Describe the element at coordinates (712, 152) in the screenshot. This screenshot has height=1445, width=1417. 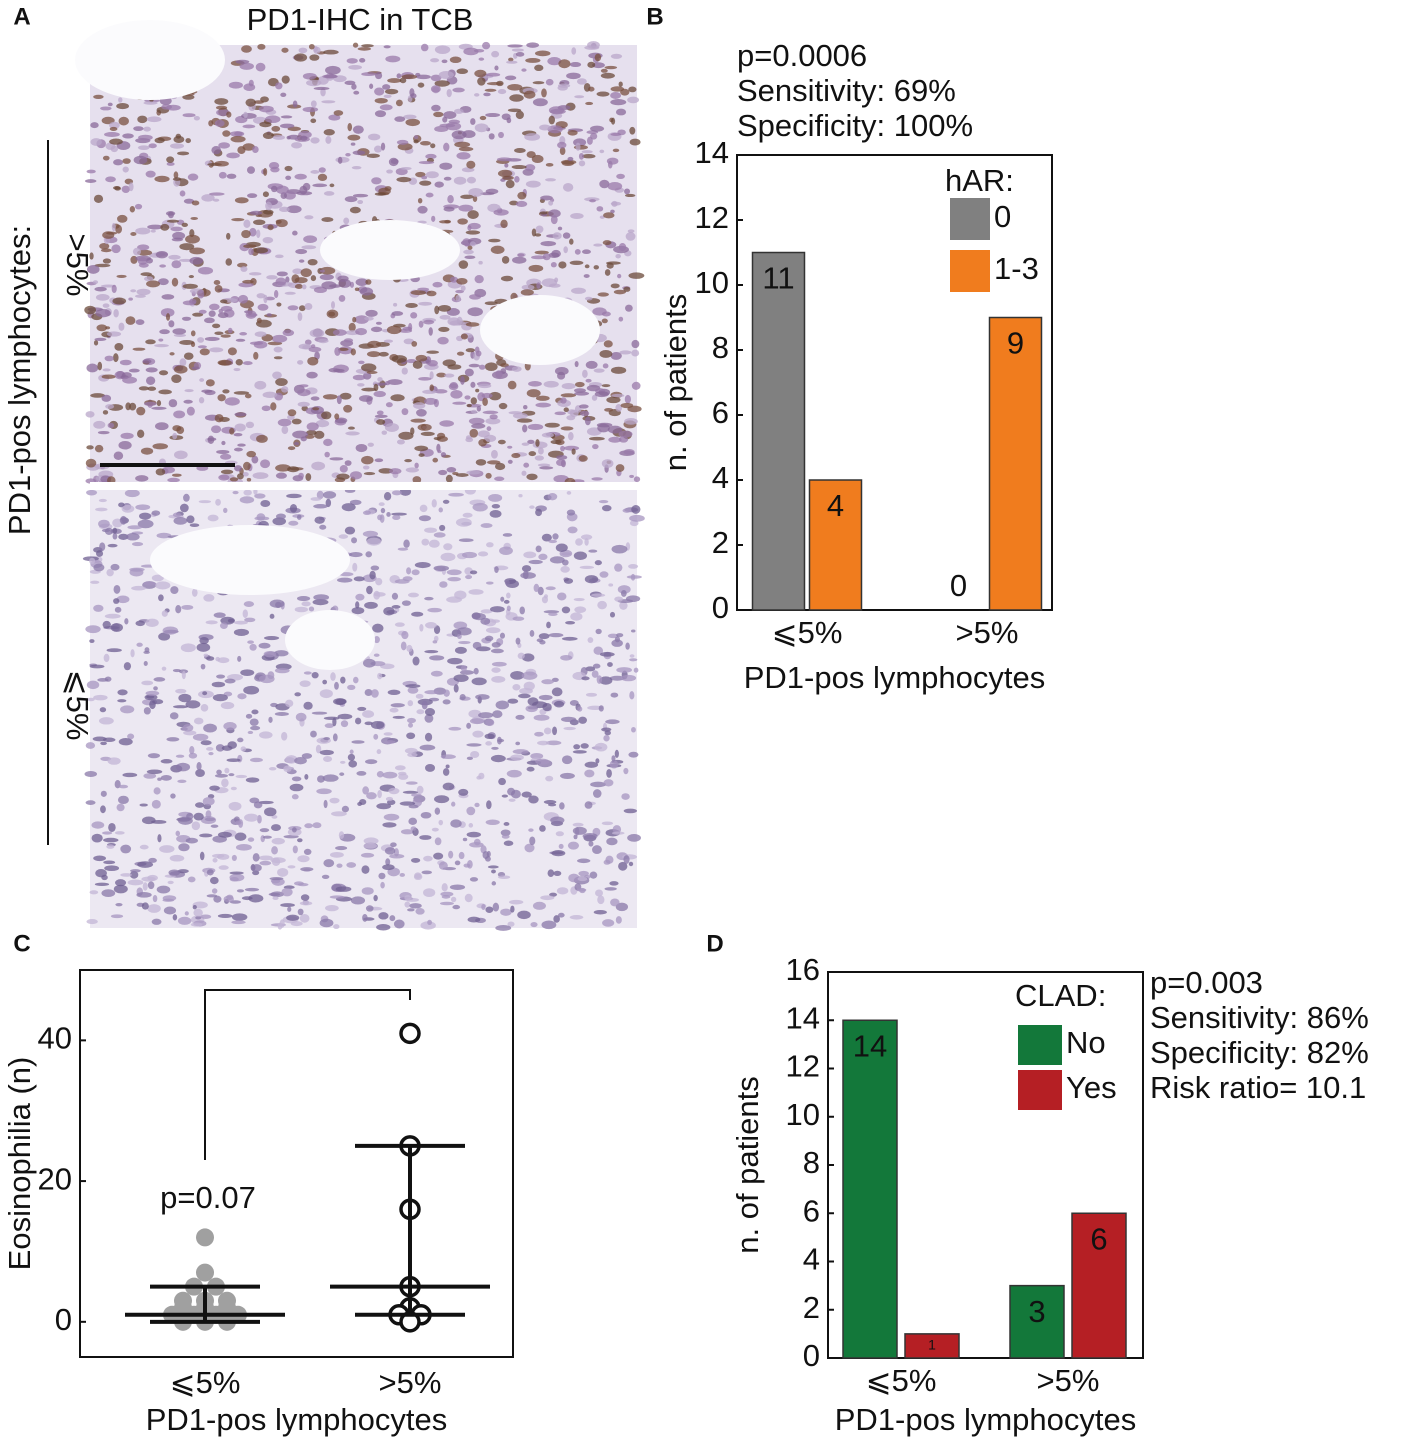
I see `y-tick-label: 14` at that location.